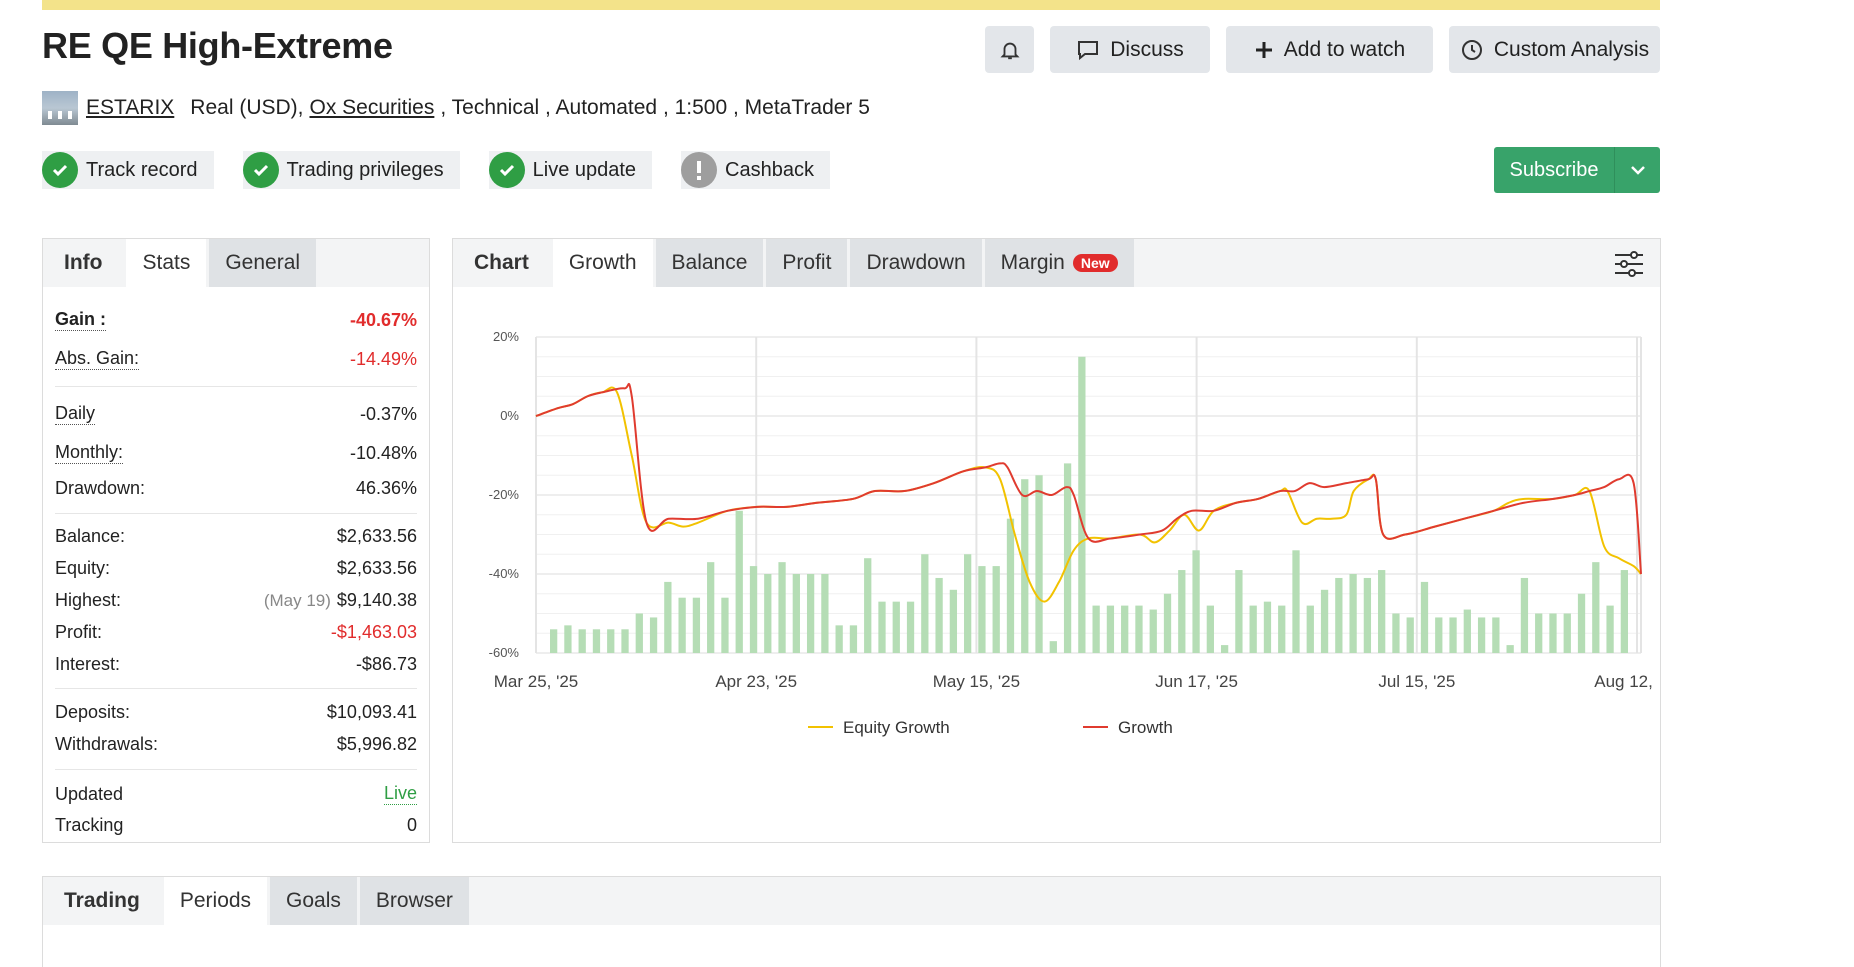 The width and height of the screenshot is (1854, 967). What do you see at coordinates (383, 358) in the screenshot?
I see `stat-value: -14.49%` at bounding box center [383, 358].